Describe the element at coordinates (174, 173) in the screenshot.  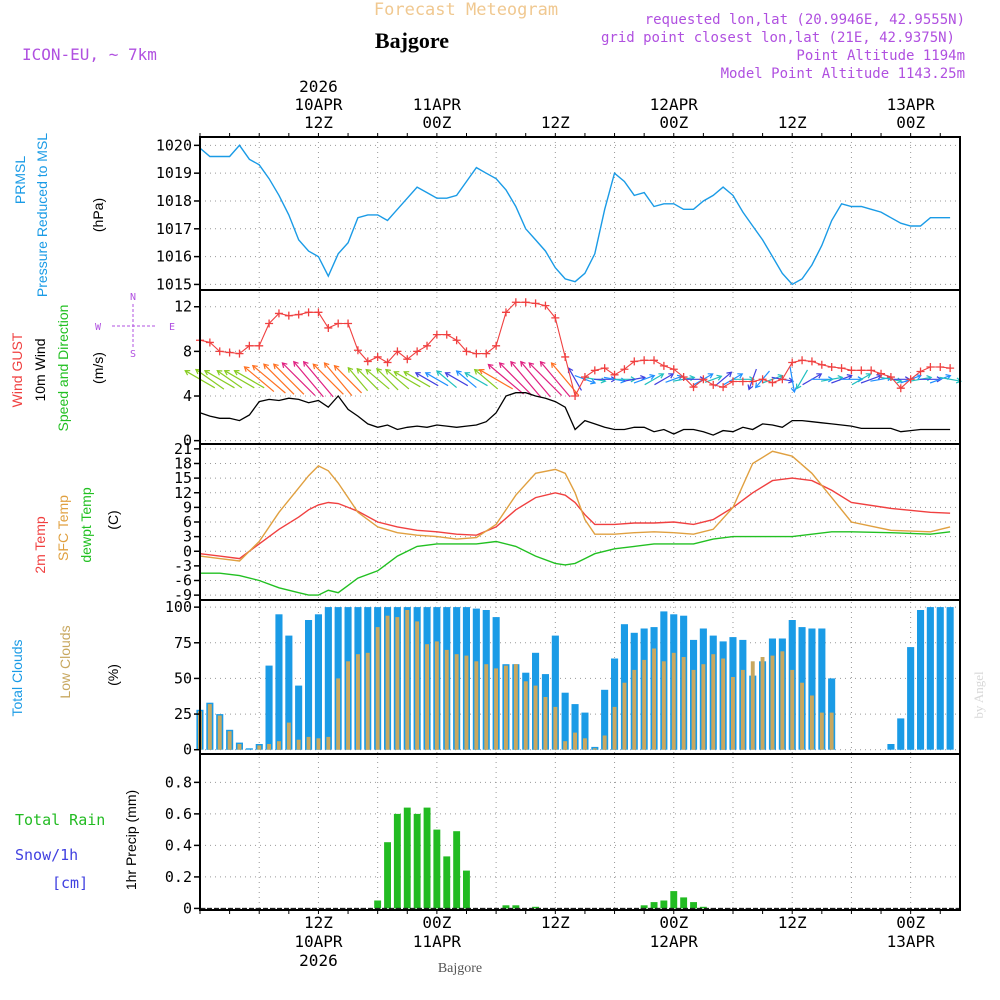
I see `y-tick-label: 1019` at that location.